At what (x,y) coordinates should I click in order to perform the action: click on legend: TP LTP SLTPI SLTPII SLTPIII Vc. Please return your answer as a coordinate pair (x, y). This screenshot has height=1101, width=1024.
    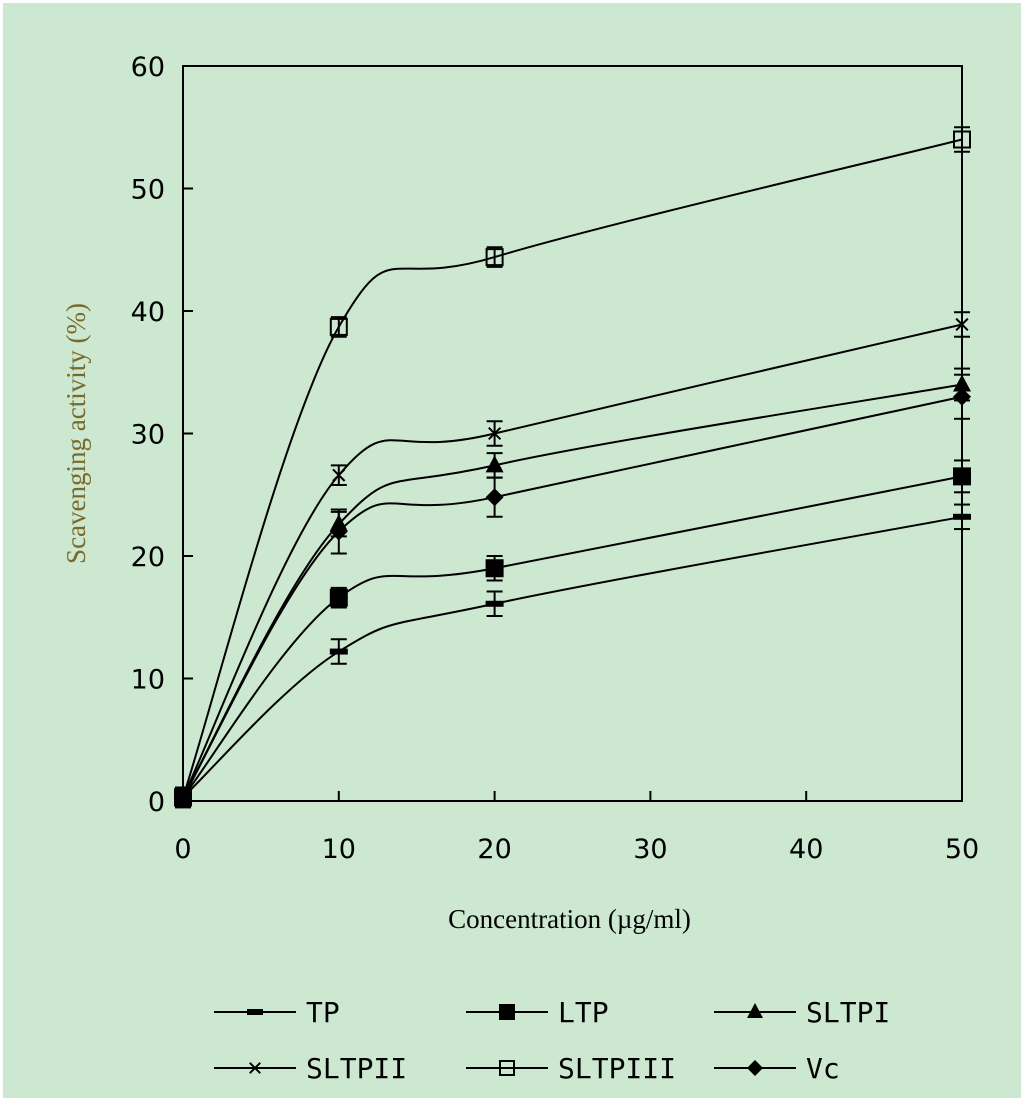
    Looking at the image, I should click on (552, 1040).